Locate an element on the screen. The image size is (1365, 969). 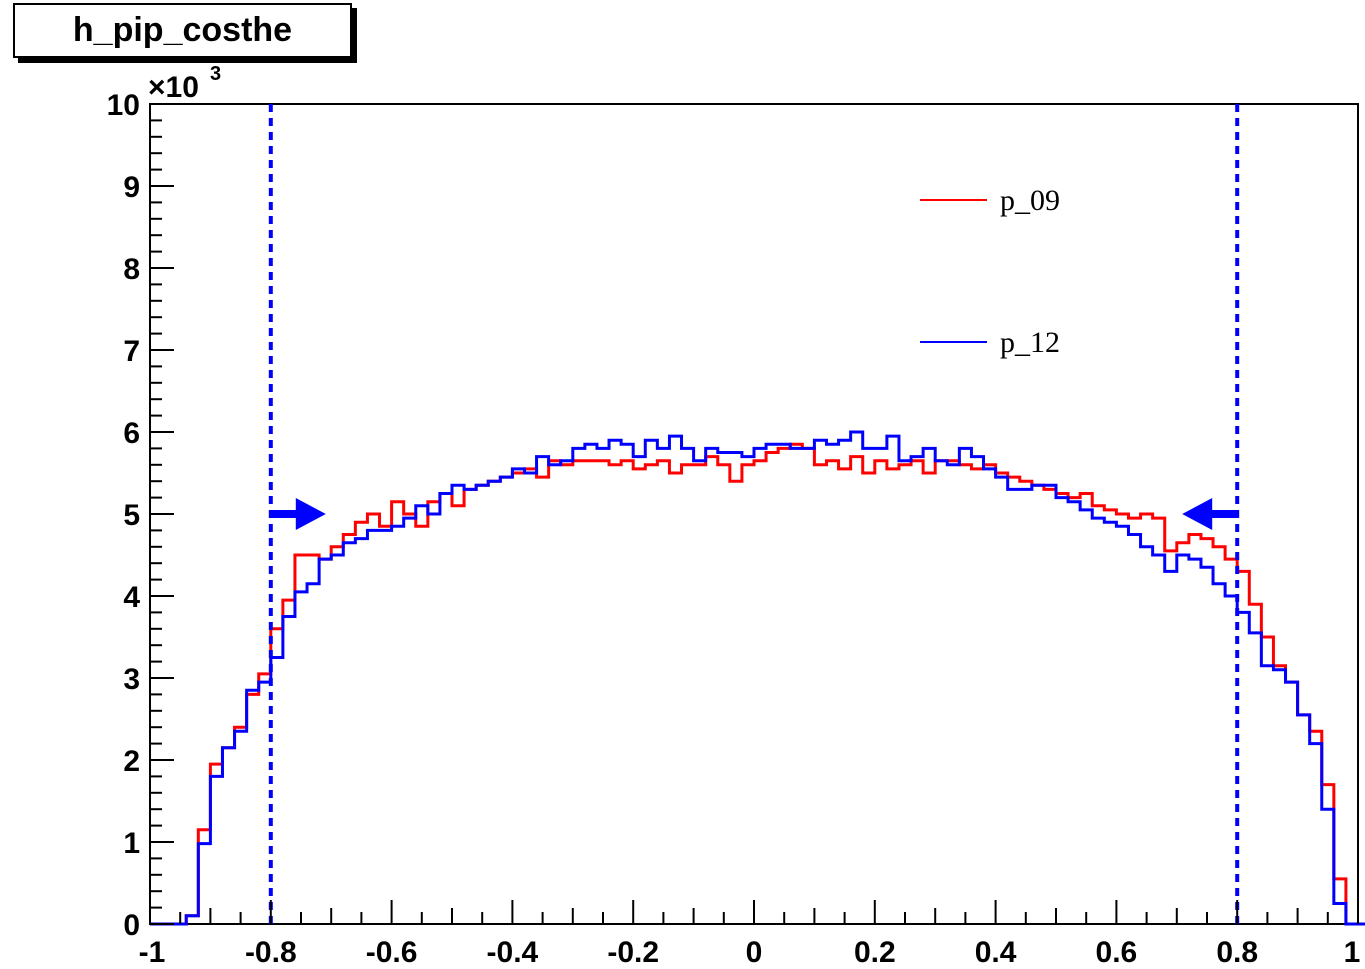
y-axis-multiplier: ×10 is located at coordinates (173, 87).